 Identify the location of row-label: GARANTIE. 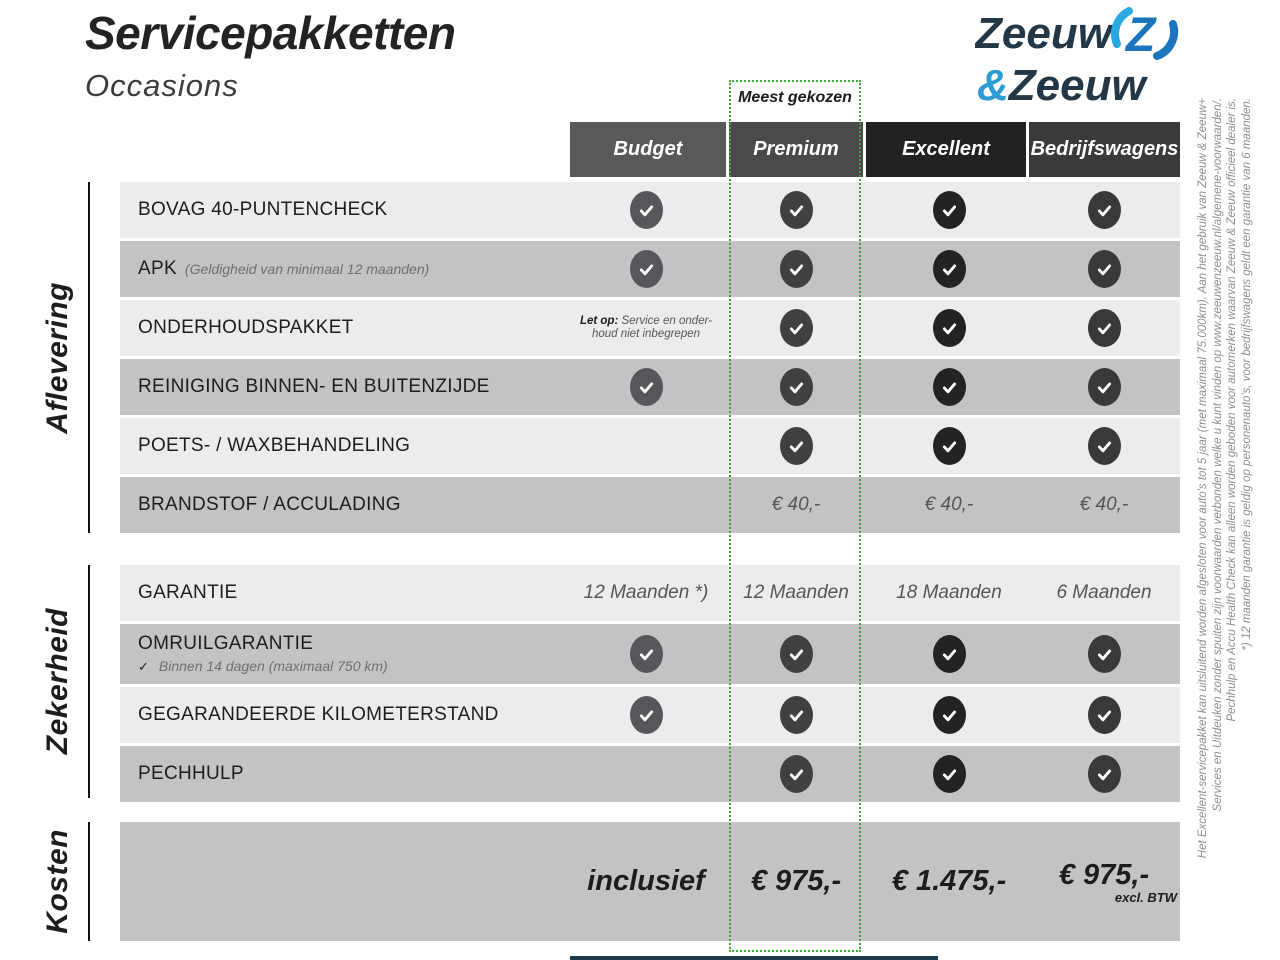
(188, 592).